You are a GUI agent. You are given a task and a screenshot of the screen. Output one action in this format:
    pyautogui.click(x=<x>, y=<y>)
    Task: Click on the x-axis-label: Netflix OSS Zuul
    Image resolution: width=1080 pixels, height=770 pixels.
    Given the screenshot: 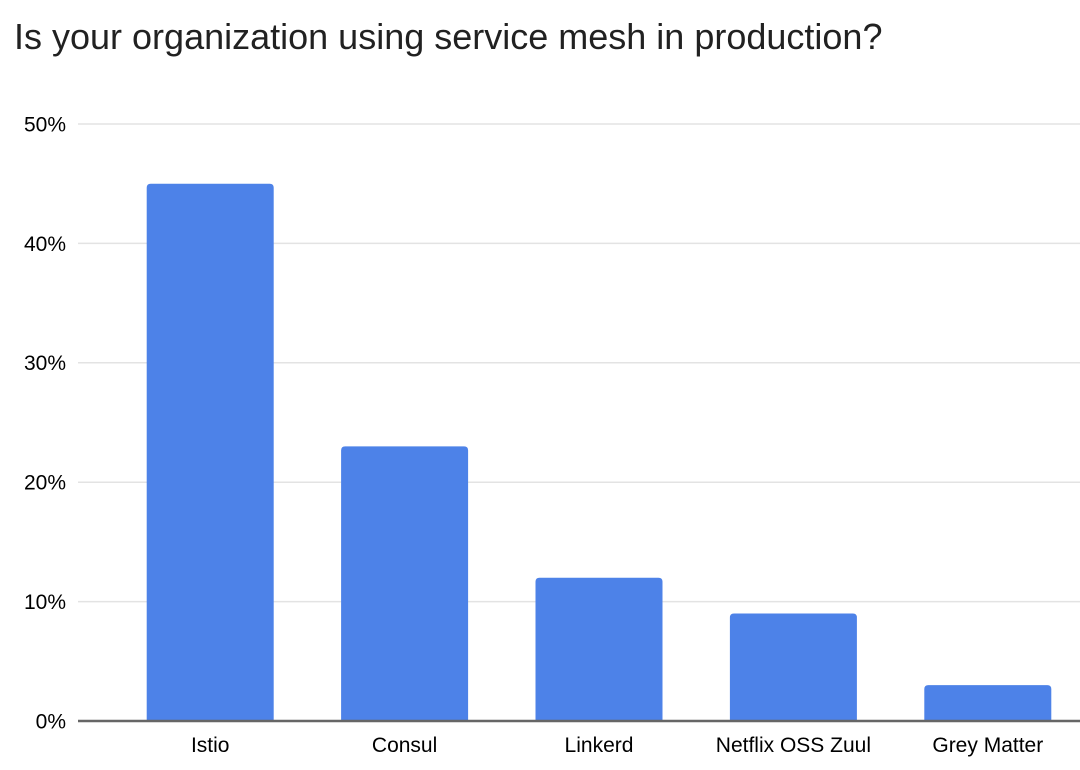 What is the action you would take?
    pyautogui.click(x=793, y=745)
    